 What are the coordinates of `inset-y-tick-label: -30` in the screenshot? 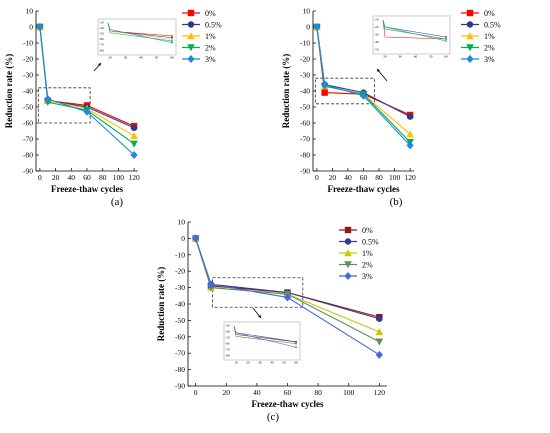 It's located at (227, 325).